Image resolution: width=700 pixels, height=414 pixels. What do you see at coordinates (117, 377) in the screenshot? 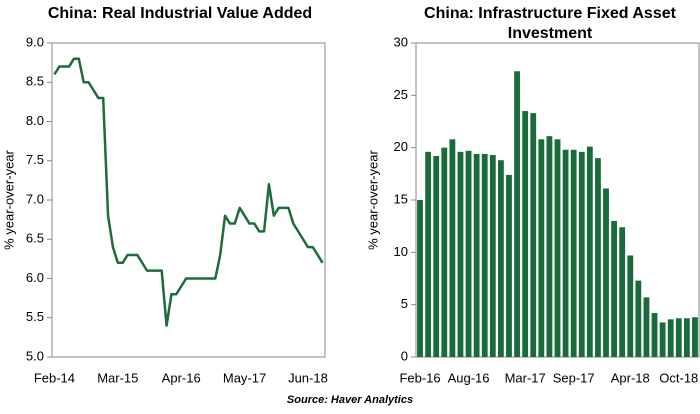
I see `x-tick-label: Mar-15` at bounding box center [117, 377].